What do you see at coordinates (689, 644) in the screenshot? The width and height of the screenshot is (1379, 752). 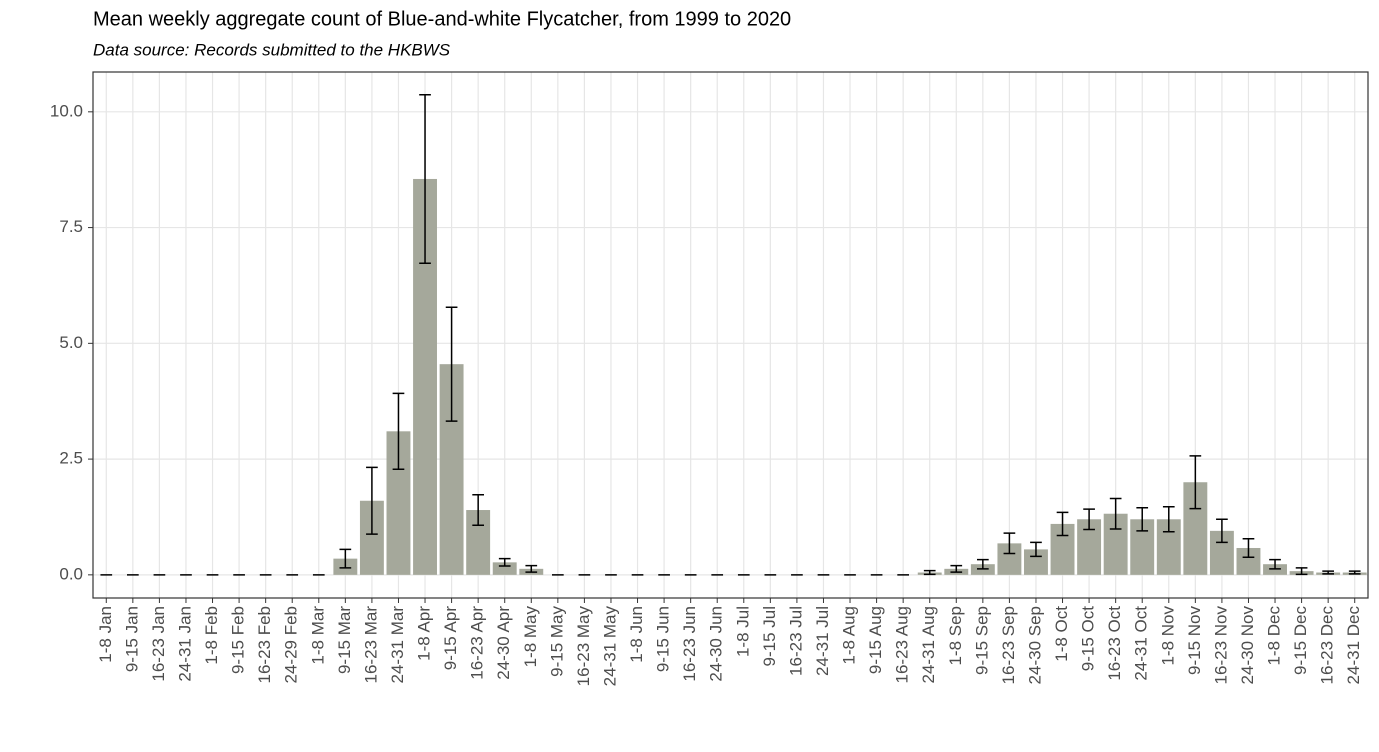 I see `x-tick-label: 16-23 Jun` at bounding box center [689, 644].